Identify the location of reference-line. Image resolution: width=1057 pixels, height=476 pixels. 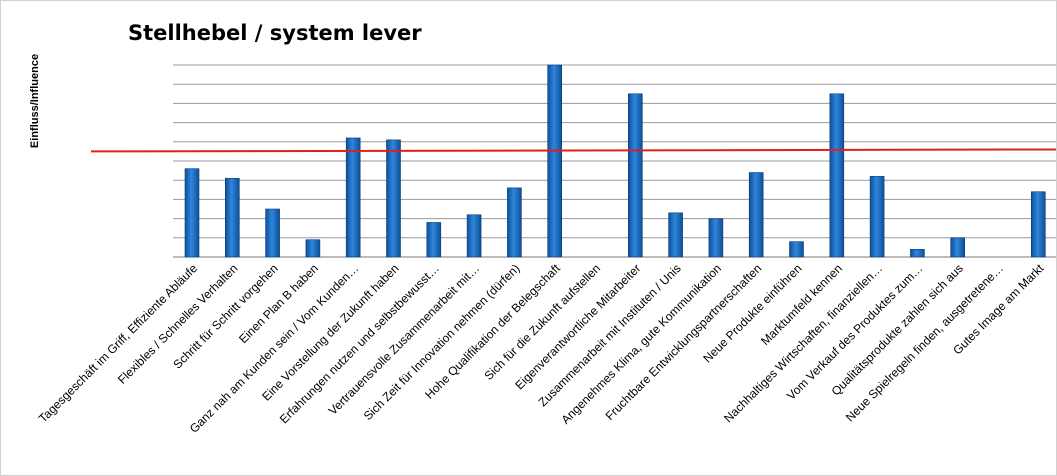
(573, 150).